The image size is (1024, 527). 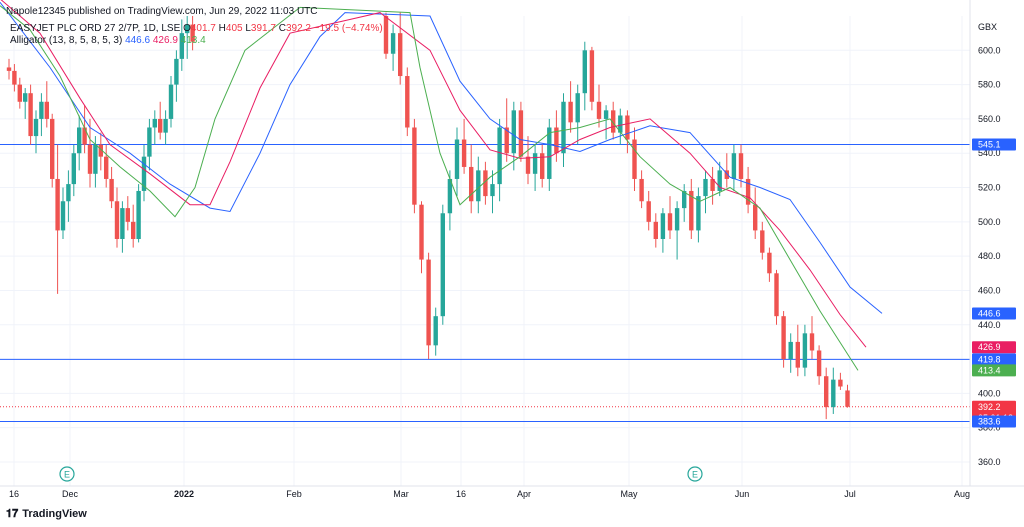 I want to click on low-value: 391.7, so click(x=263, y=28).